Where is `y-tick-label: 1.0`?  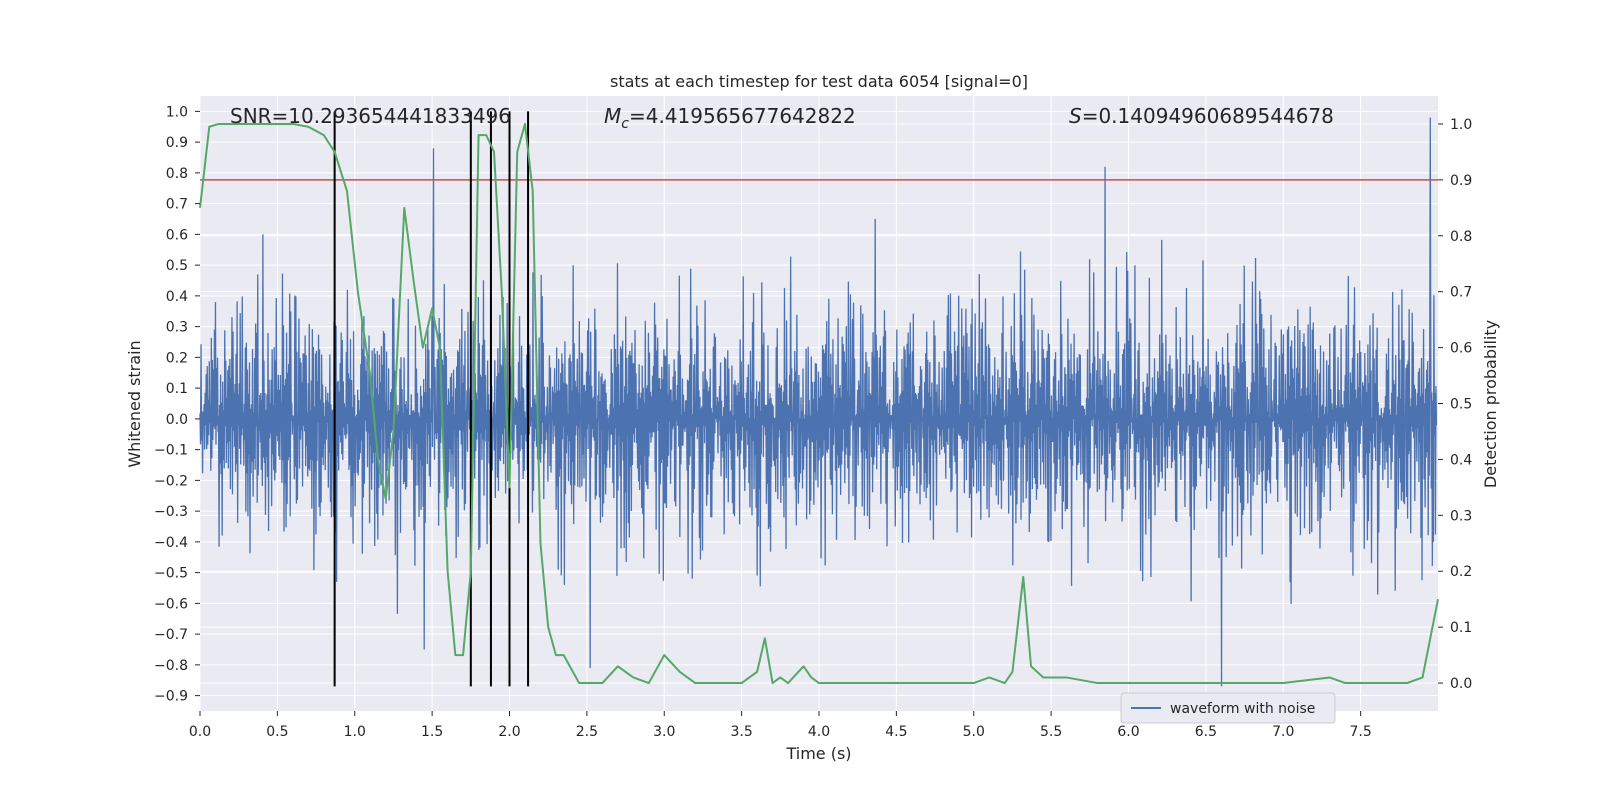 y-tick-label: 1.0 is located at coordinates (177, 112).